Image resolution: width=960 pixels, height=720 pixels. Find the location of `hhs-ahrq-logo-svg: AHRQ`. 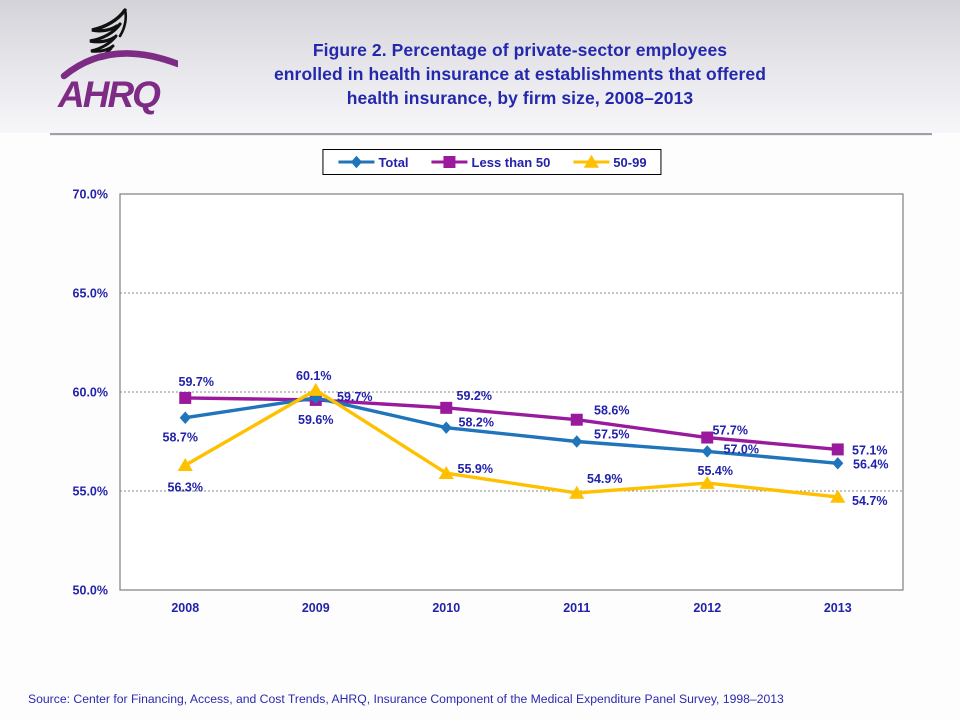

hhs-ahrq-logo-svg: AHRQ is located at coordinates (119, 61).